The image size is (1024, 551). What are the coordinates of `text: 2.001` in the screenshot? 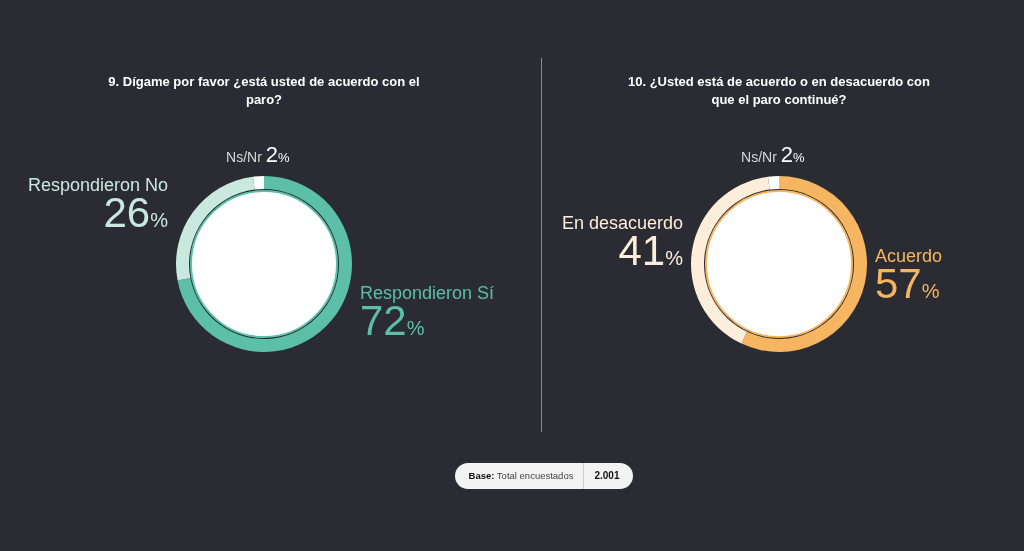 It's located at (606, 476).